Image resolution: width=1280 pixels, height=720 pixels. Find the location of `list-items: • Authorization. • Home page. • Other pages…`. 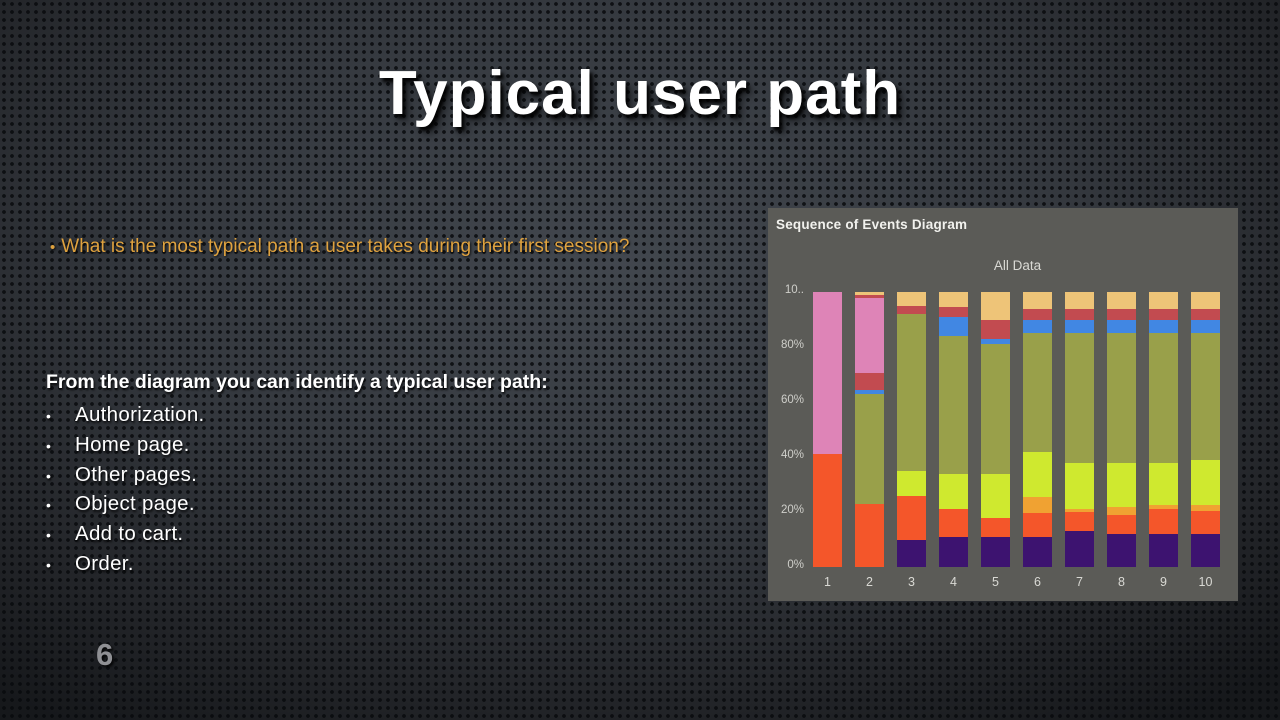

list-items: • Authorization. • Home page. • Other pages… is located at coordinates (376, 490).